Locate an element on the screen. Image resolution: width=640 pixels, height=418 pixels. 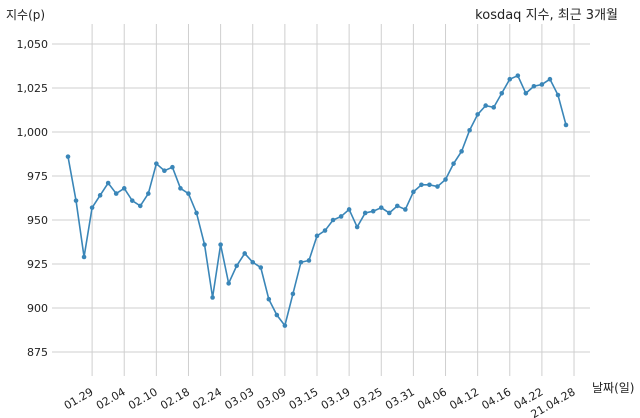
y-tick-label: 975 is located at coordinates (37, 176).